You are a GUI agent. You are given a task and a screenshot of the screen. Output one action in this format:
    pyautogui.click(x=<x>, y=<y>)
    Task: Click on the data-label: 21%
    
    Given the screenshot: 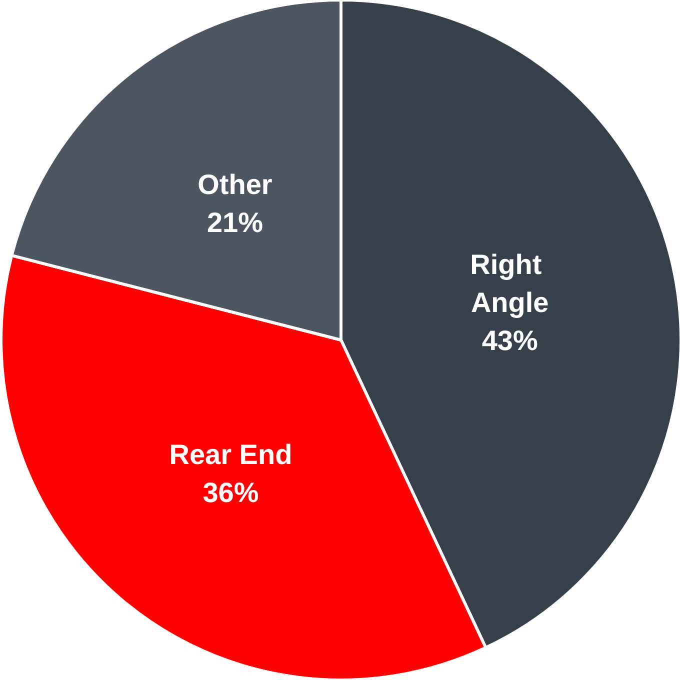 What is the action you would take?
    pyautogui.click(x=235, y=222)
    